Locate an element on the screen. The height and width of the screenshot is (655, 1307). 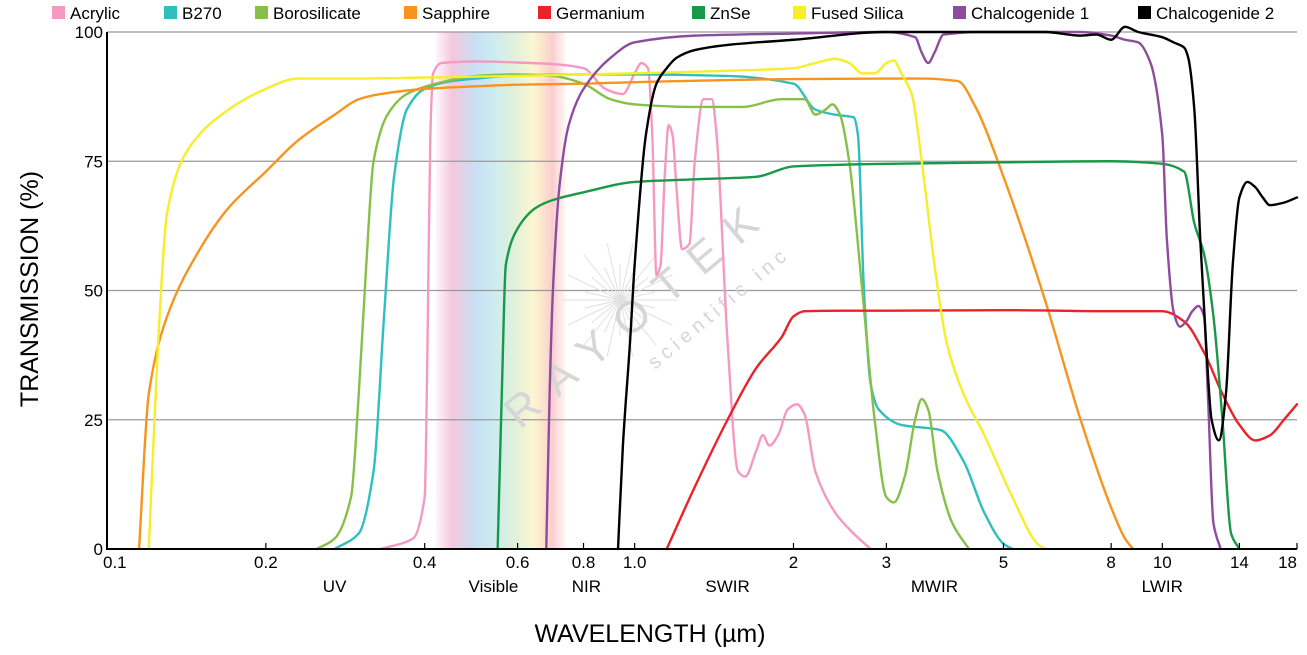
legend-label: Borosilicate is located at coordinates (317, 13).